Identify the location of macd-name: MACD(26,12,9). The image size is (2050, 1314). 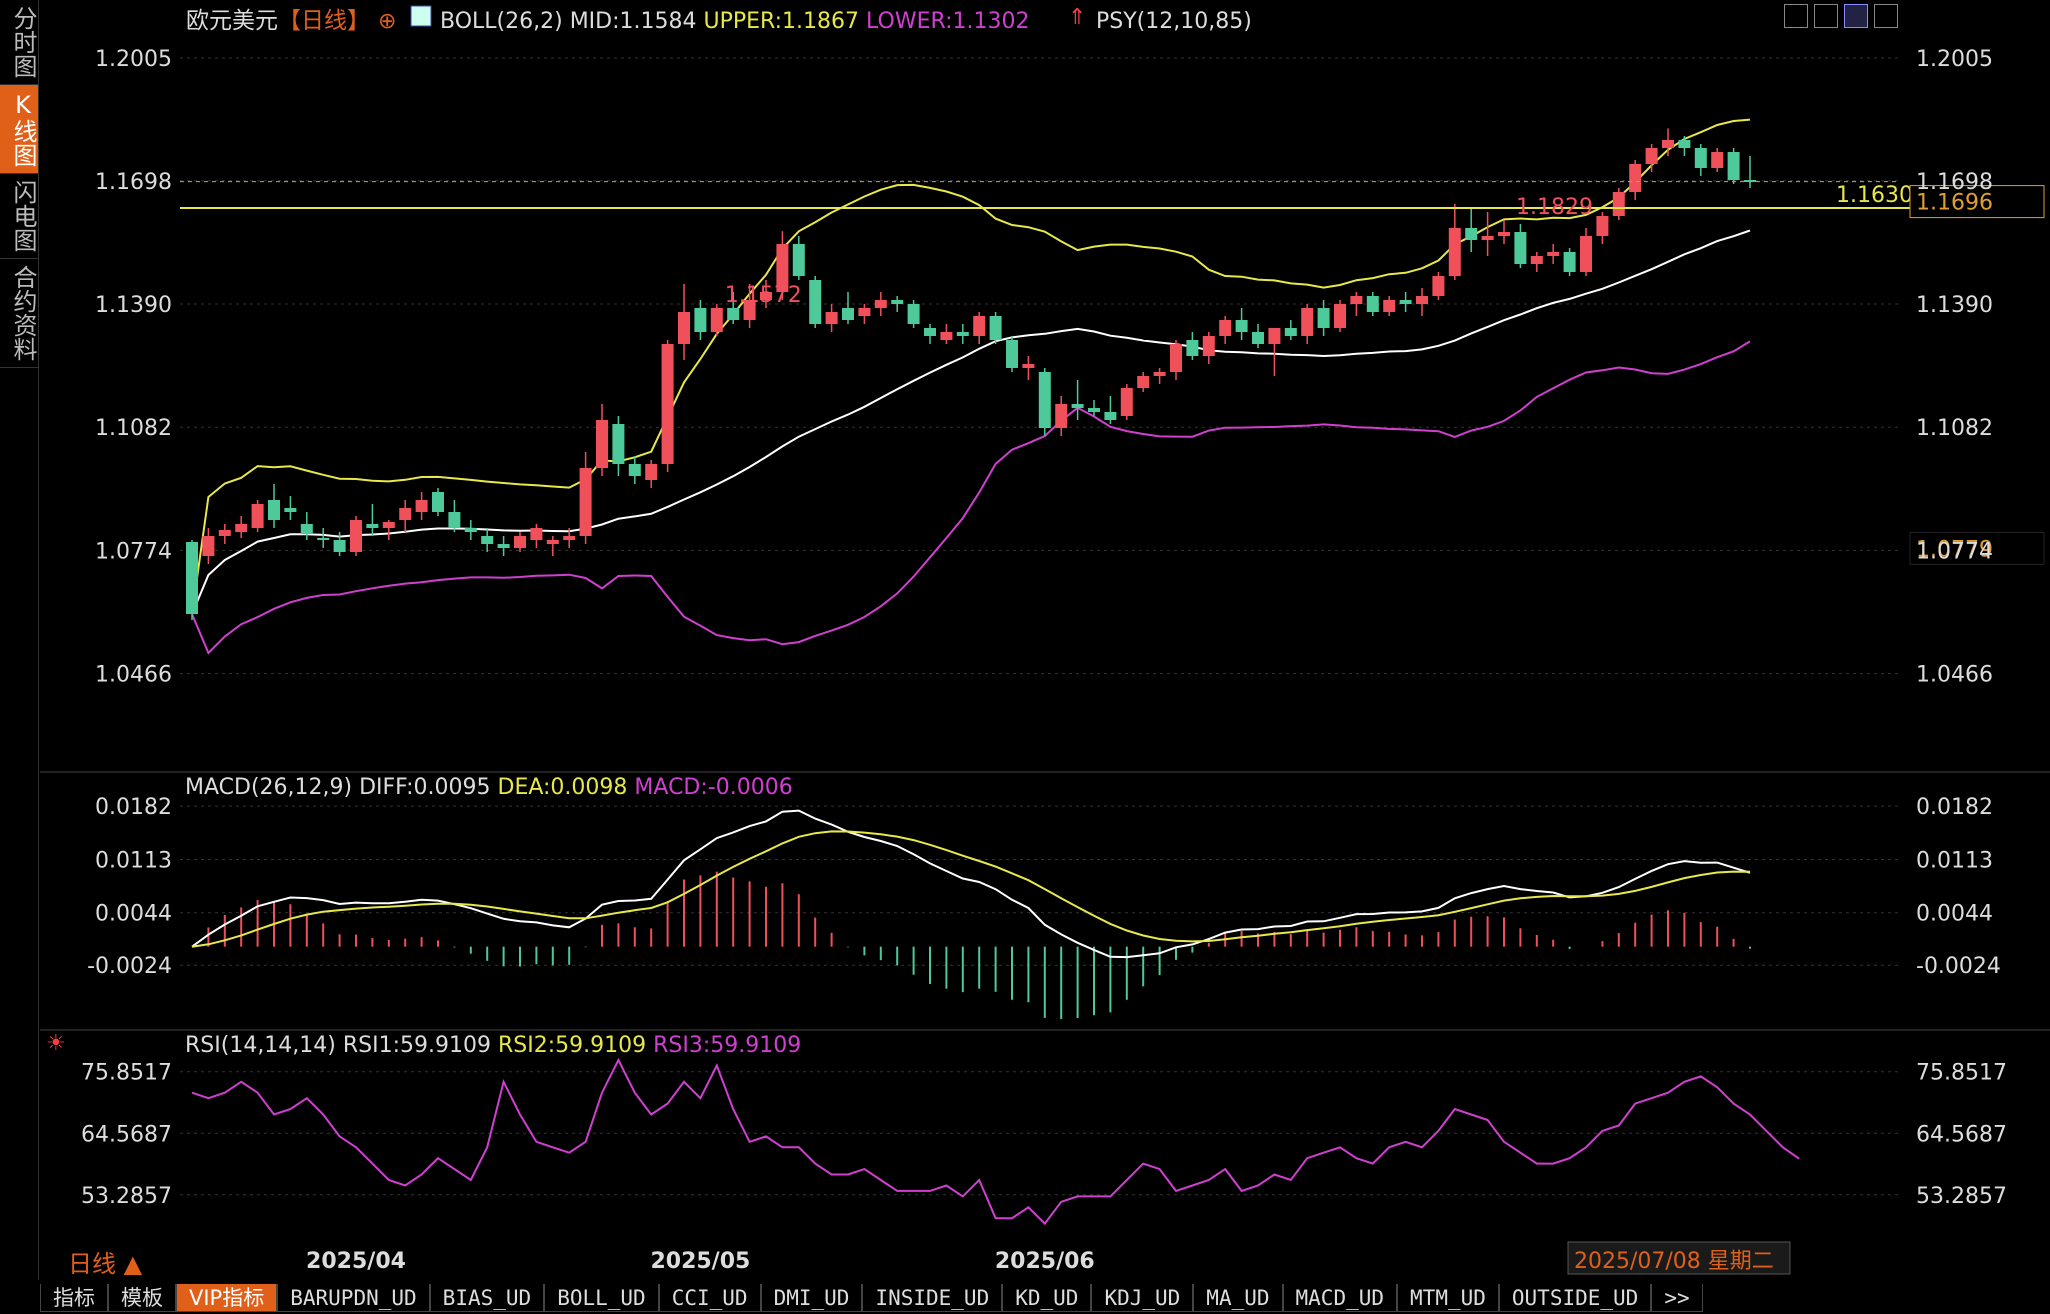
(268, 787).